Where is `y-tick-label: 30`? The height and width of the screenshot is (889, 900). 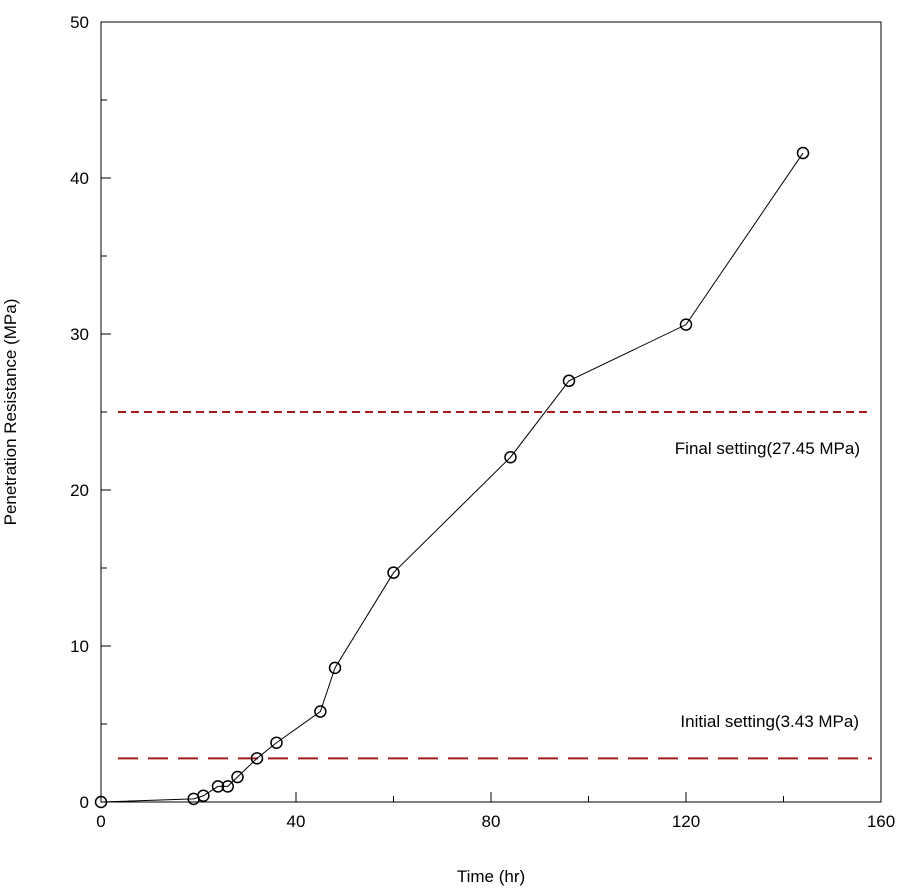 y-tick-label: 30 is located at coordinates (79, 334).